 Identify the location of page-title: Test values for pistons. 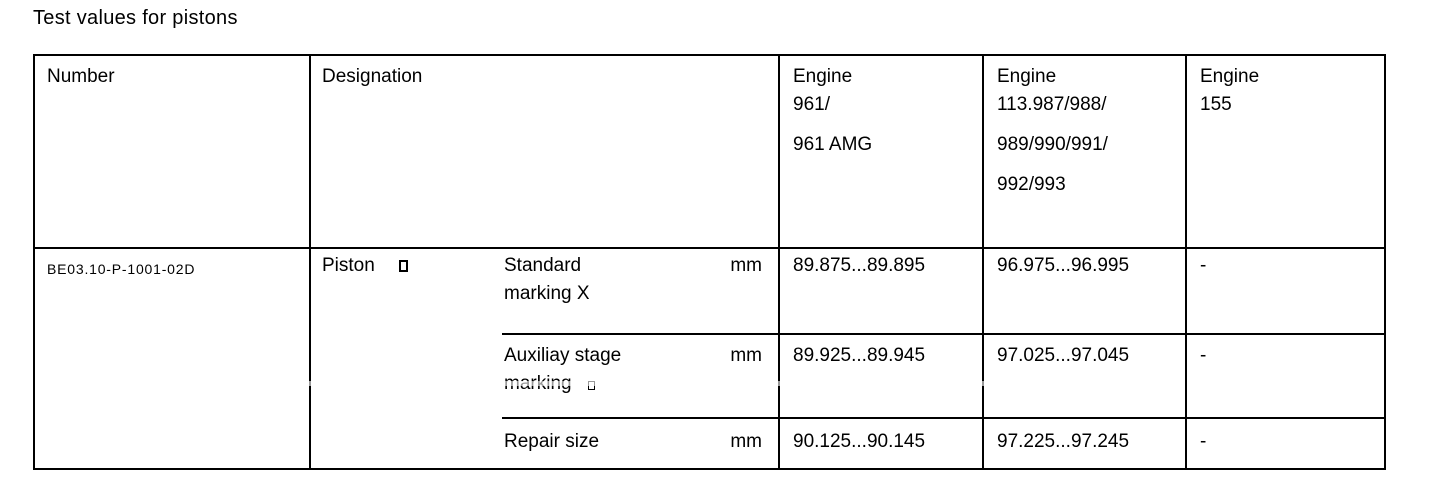
(135, 18).